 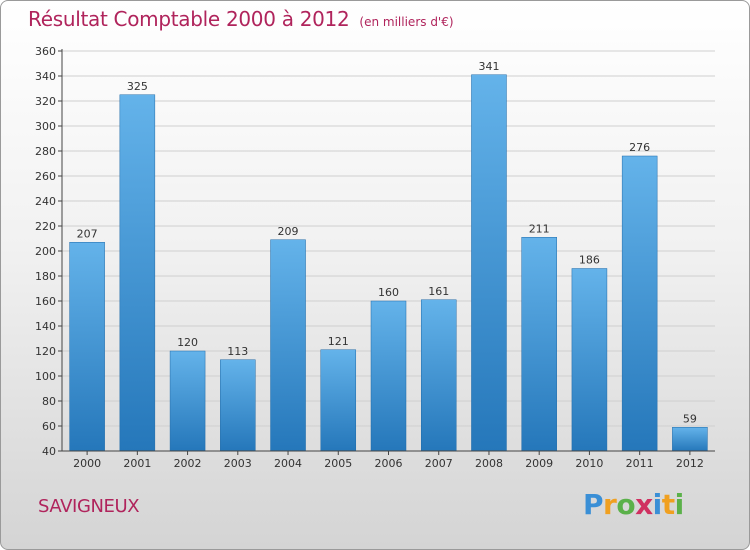 What do you see at coordinates (640, 463) in the screenshot?
I see `x-tick-label: 2011` at bounding box center [640, 463].